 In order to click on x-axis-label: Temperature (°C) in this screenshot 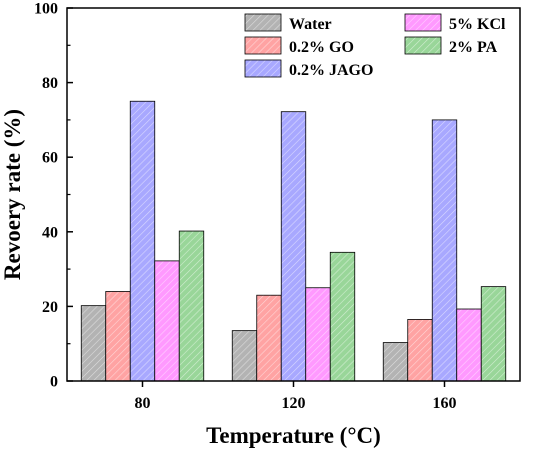, I will do `click(293, 435)`.